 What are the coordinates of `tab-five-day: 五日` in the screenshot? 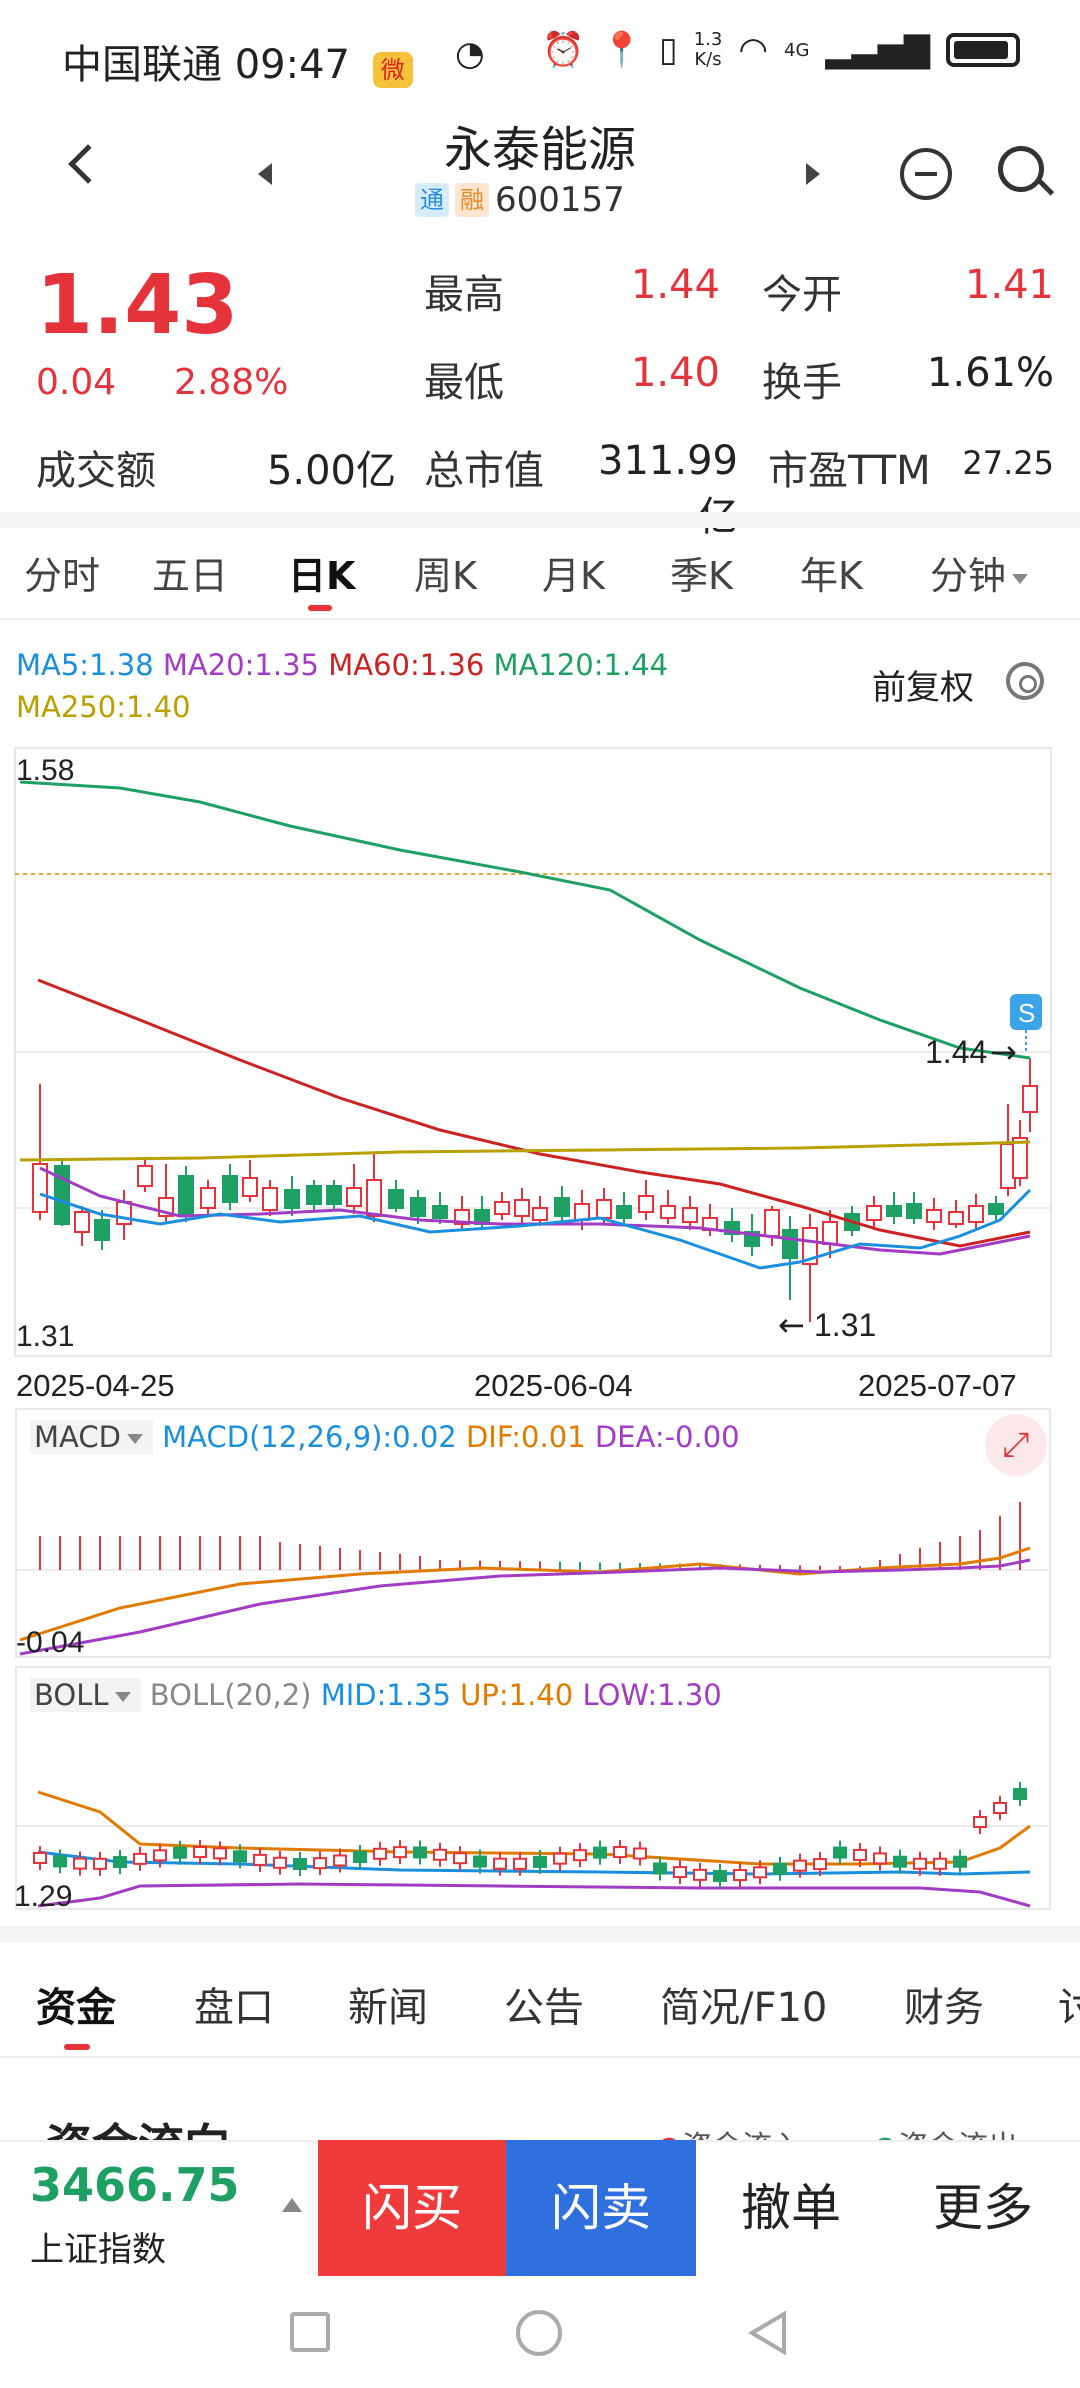 It's located at (190, 576).